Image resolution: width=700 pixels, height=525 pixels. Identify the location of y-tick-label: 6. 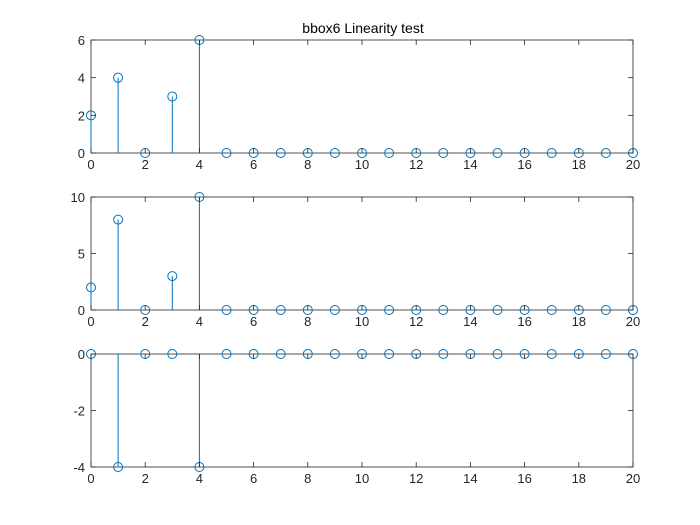
(81, 40).